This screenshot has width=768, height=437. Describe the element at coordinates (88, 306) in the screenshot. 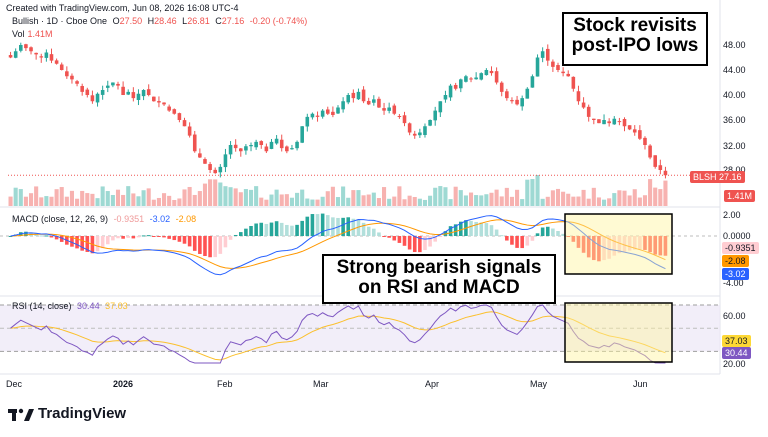

I see `rsi-value: 30.44` at that location.